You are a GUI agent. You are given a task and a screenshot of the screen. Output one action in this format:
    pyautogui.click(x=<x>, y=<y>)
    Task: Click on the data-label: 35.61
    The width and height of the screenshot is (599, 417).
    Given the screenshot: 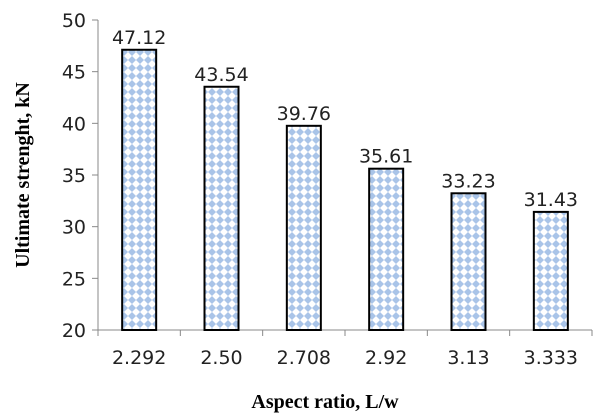 What is the action you would take?
    pyautogui.click(x=386, y=157)
    